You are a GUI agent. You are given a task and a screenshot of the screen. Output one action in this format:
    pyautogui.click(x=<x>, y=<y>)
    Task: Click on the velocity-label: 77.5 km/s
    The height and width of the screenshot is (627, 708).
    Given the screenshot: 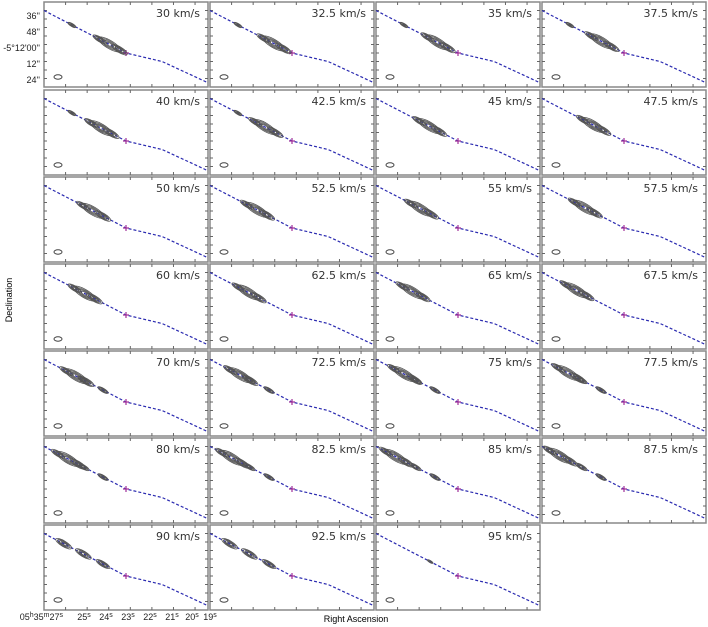 What is the action you would take?
    pyautogui.click(x=670, y=362)
    